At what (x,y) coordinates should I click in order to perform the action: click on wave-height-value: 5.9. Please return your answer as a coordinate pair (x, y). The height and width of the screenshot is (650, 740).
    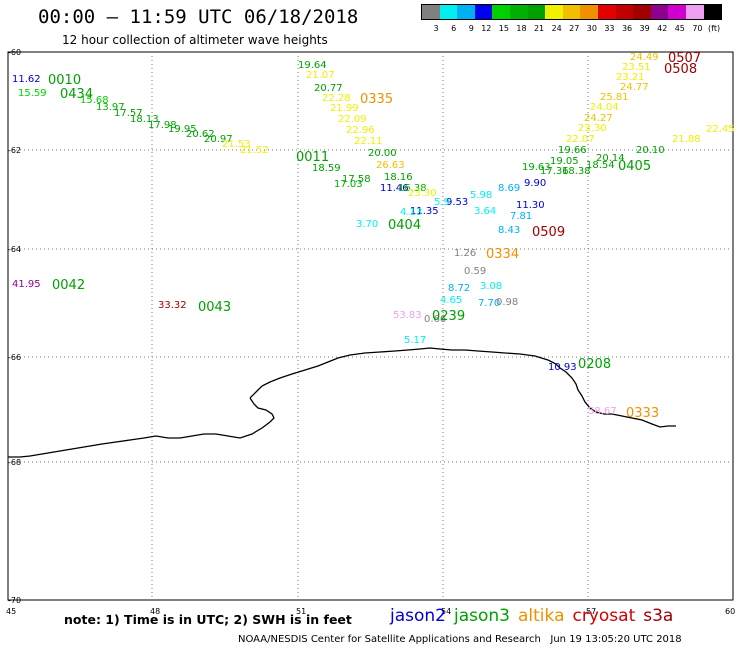
    Looking at the image, I should click on (442, 202).